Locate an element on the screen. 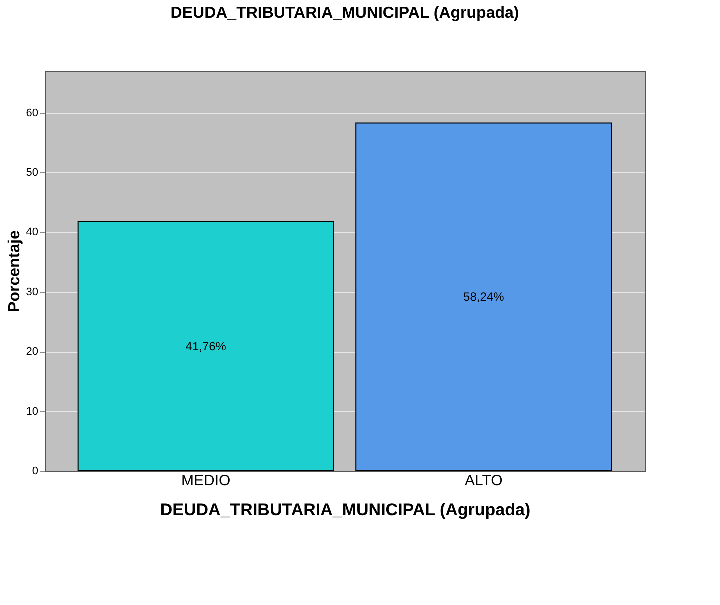  y-tick-label: 60 is located at coordinates (32, 113).